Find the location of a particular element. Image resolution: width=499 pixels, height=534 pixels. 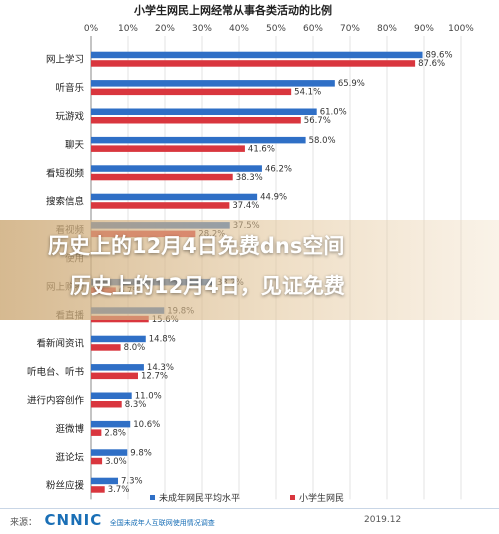

category-label: 听电台、听书 is located at coordinates (56, 372).